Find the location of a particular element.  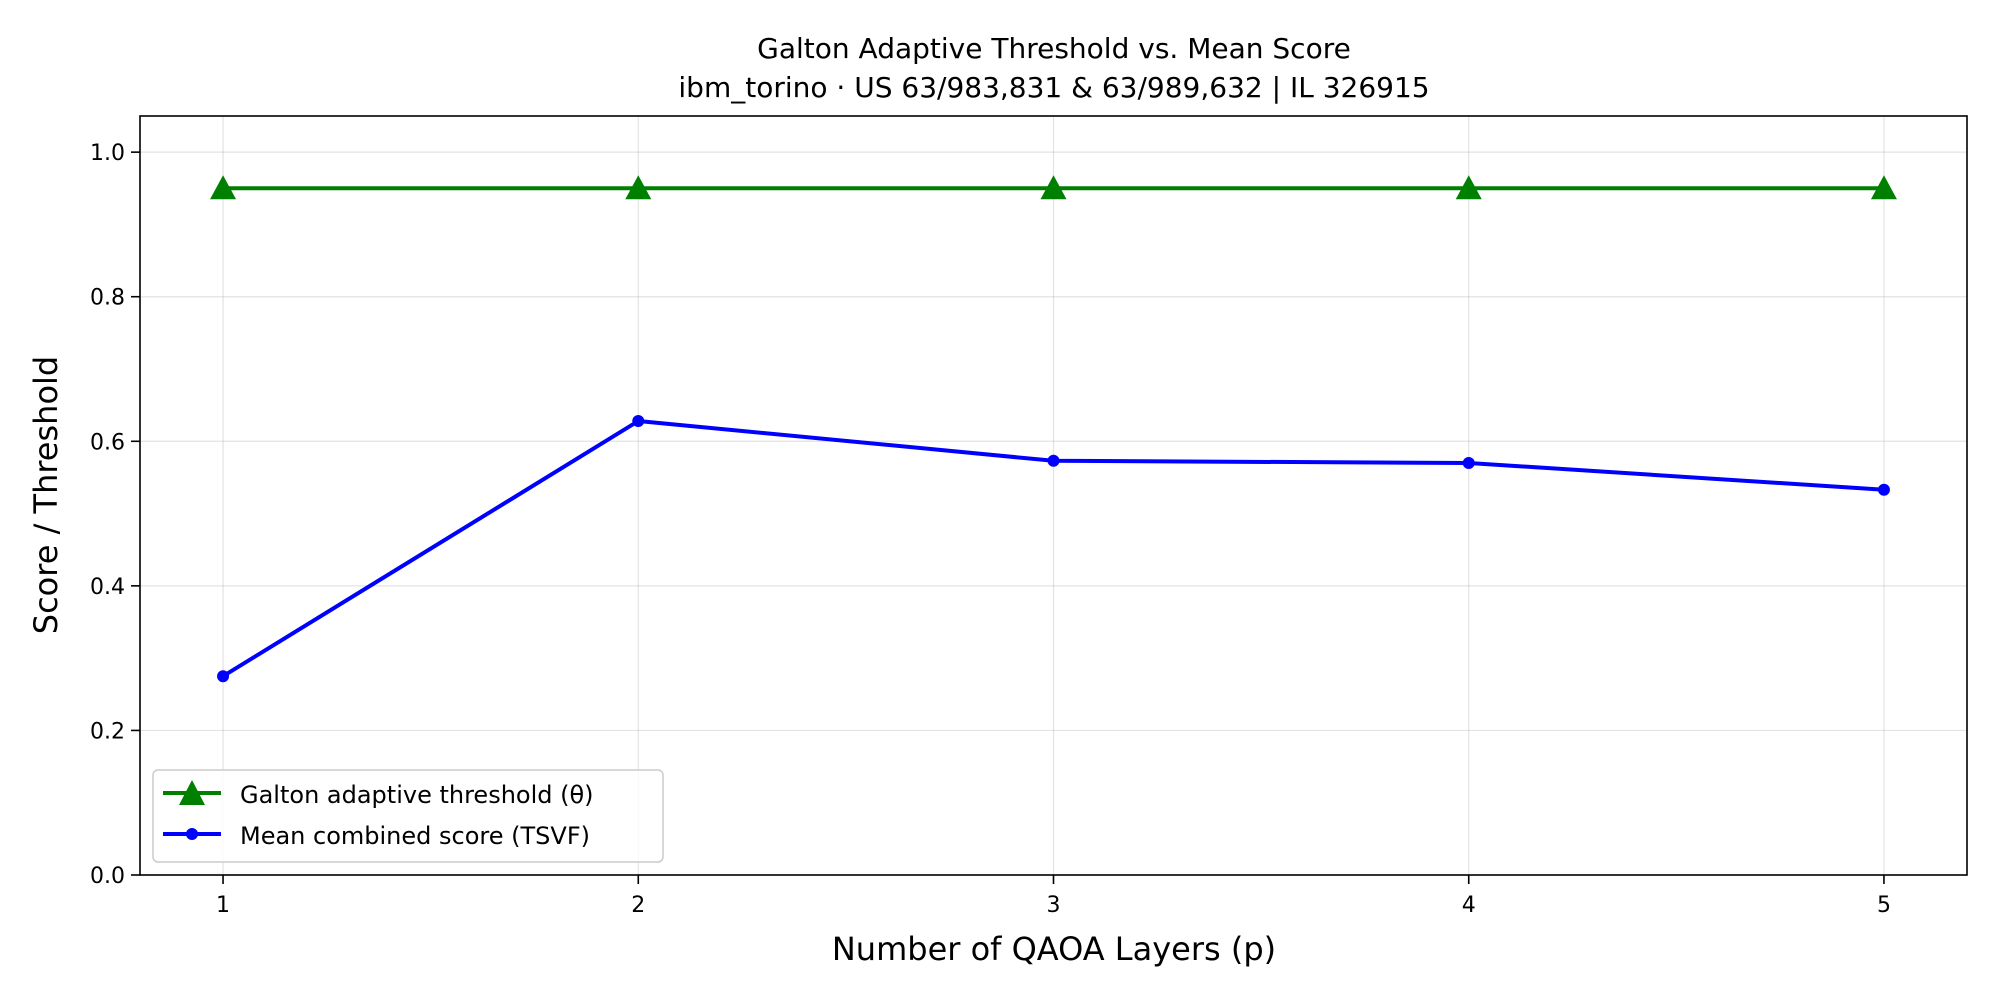

x-axis-label: Number of QAOA Layers (p) is located at coordinates (1054, 949).